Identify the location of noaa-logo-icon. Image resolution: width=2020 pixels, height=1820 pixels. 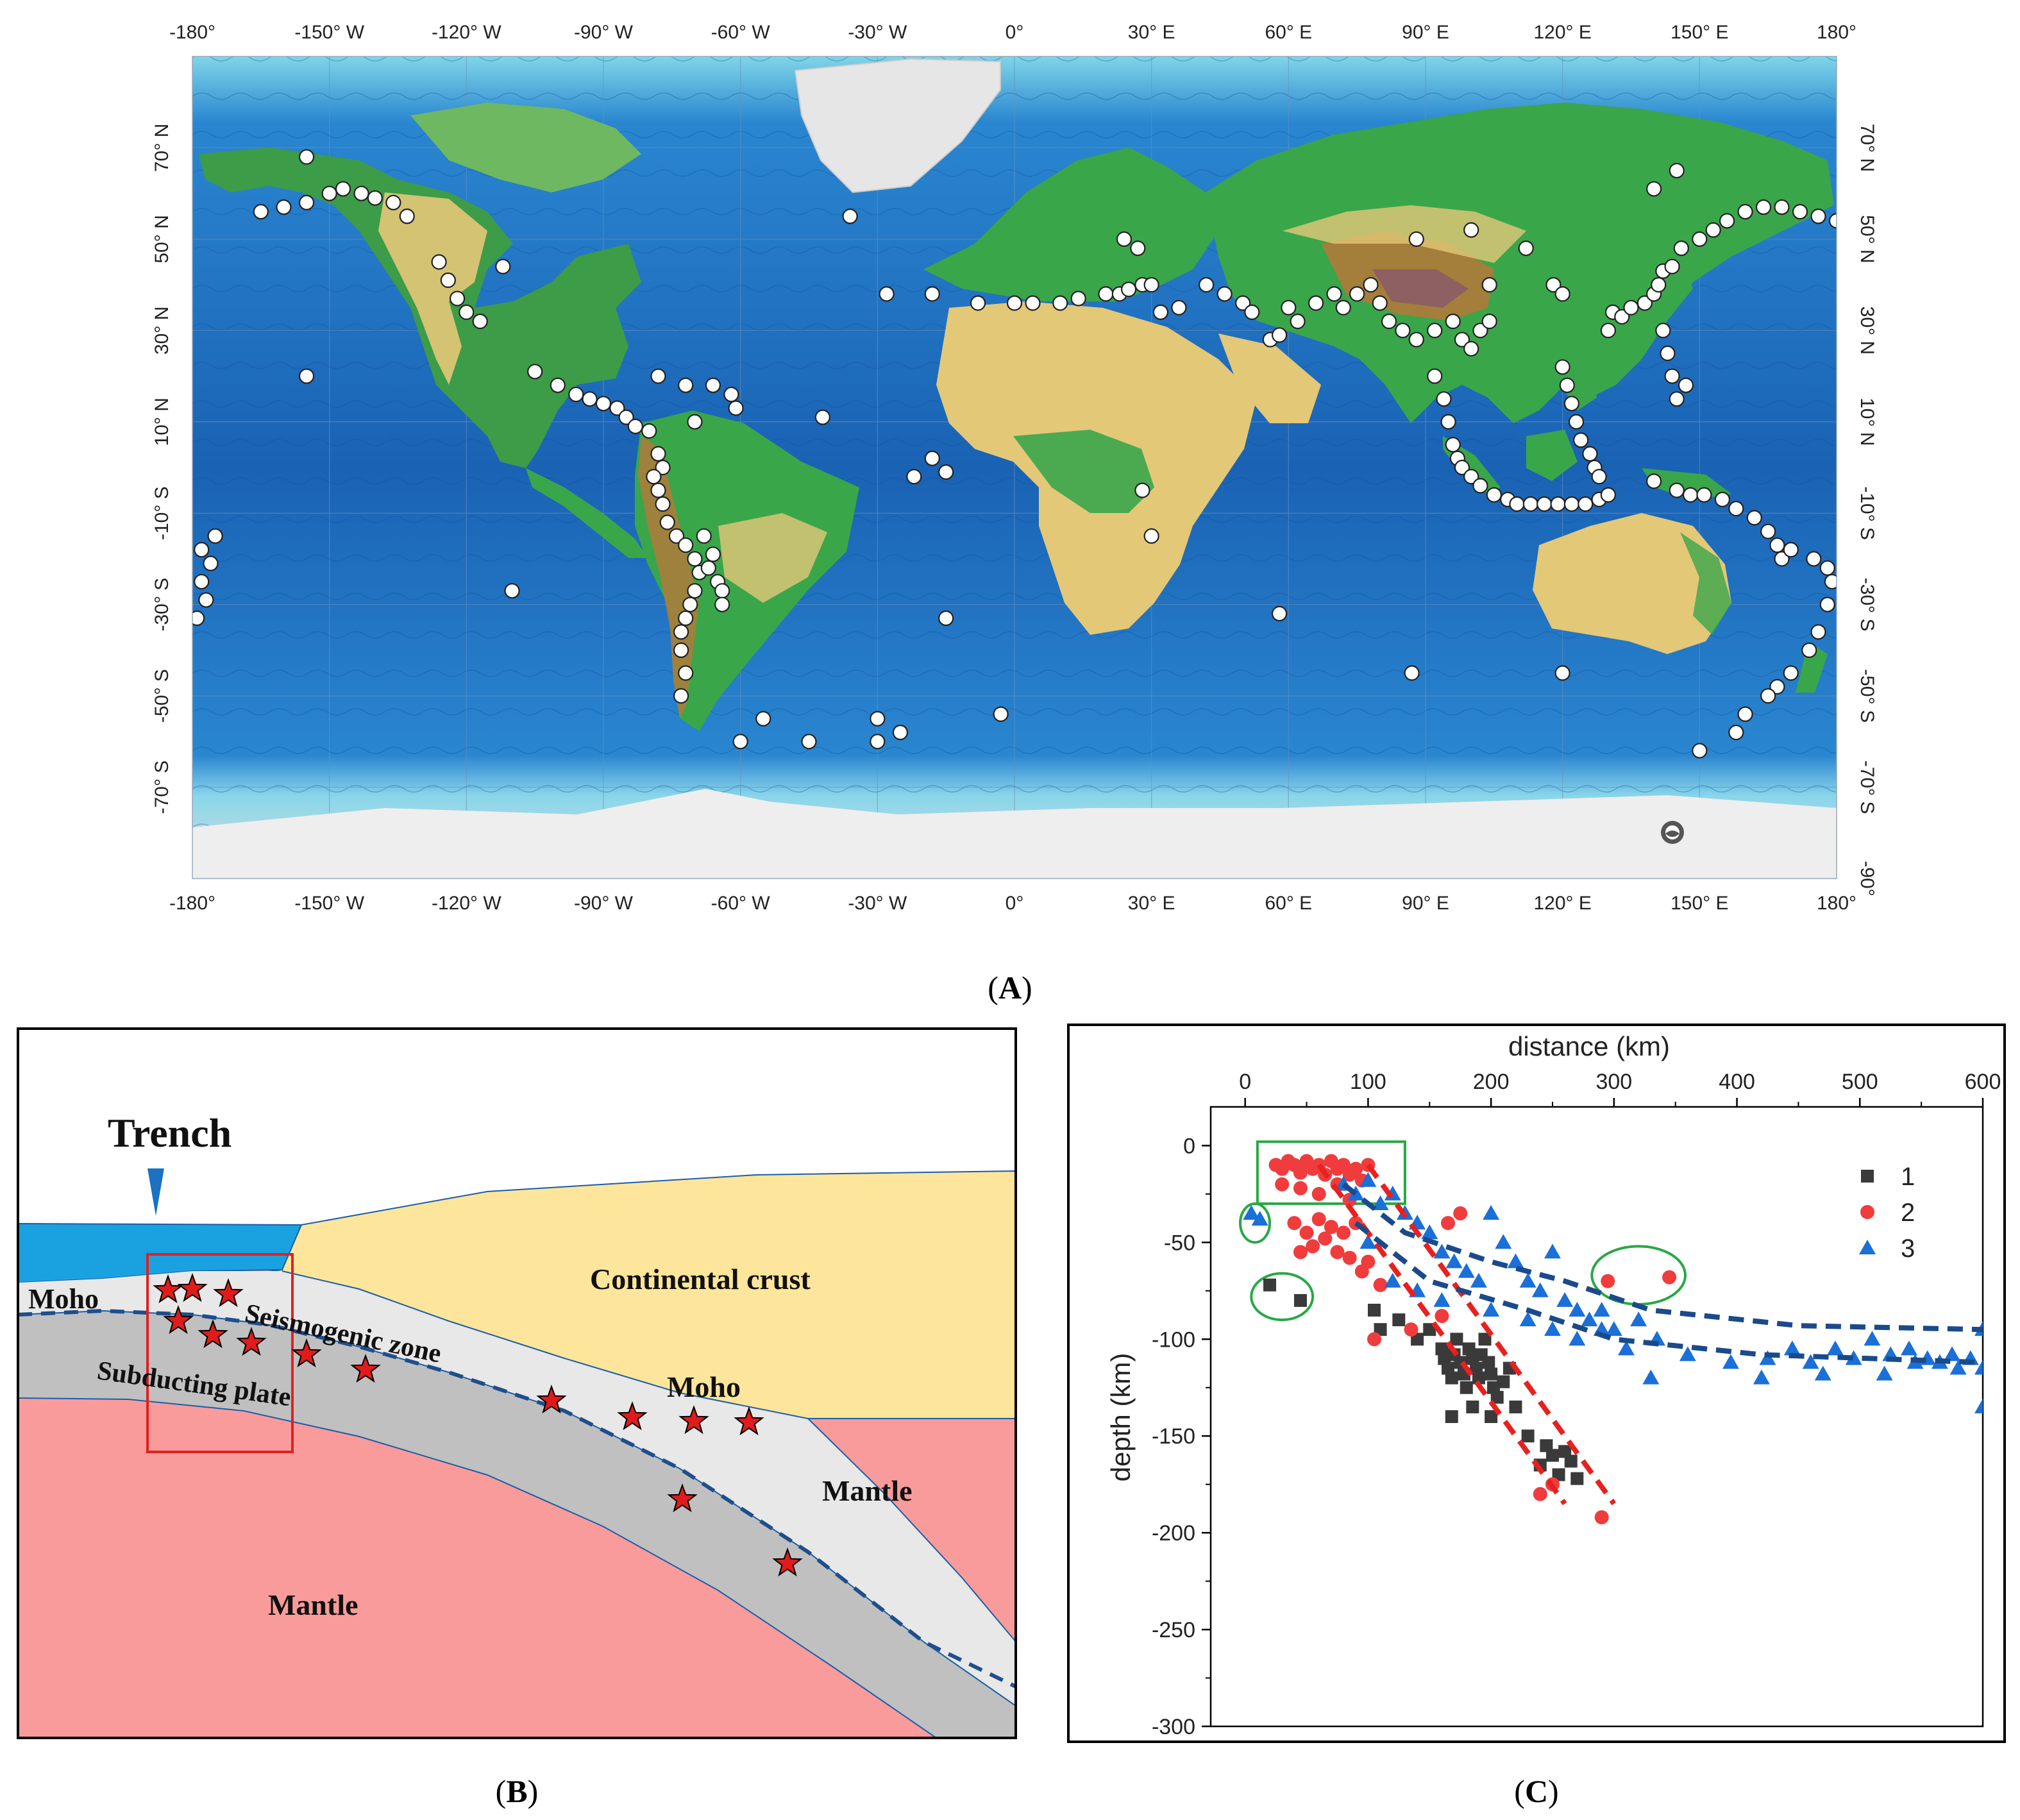
(1673, 833).